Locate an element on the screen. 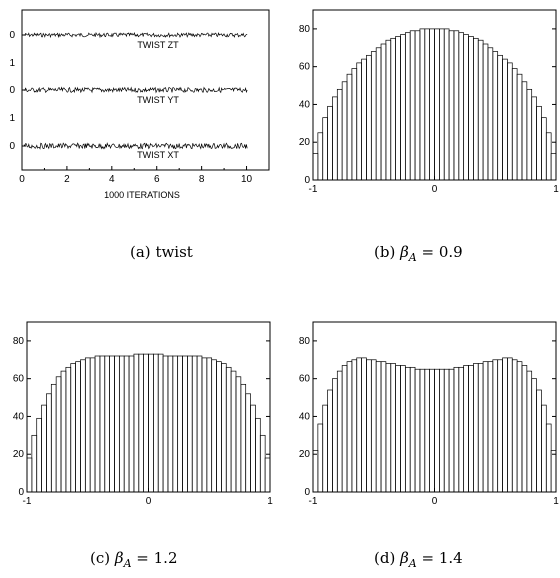 Image resolution: width=560 pixels, height=578 pixels. caption-a: (a) twist is located at coordinates (161, 252).